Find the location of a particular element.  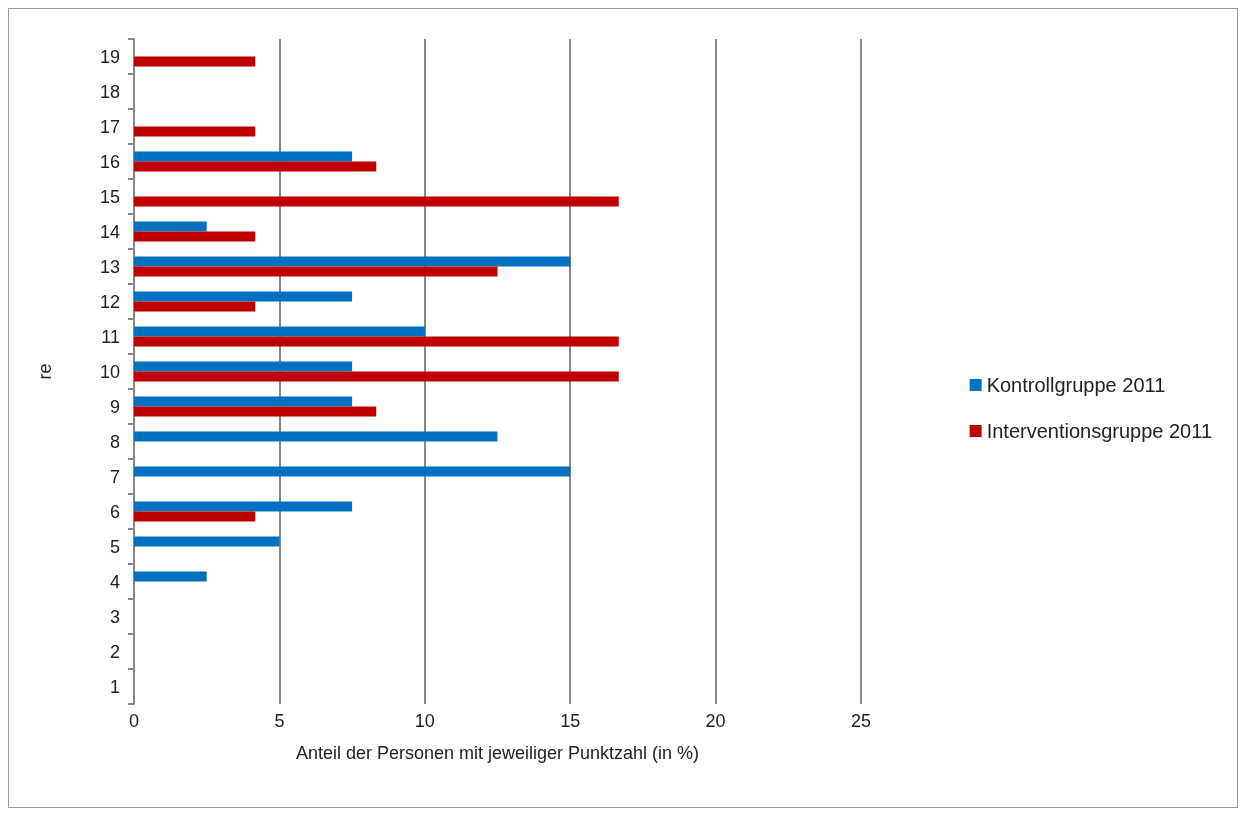

y-tick-label: 9 is located at coordinates (114, 406).